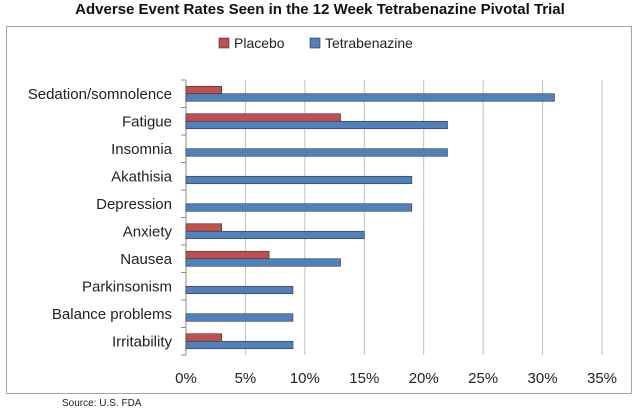 The height and width of the screenshot is (412, 640). What do you see at coordinates (142, 341) in the screenshot?
I see `category-label: Irritability` at bounding box center [142, 341].